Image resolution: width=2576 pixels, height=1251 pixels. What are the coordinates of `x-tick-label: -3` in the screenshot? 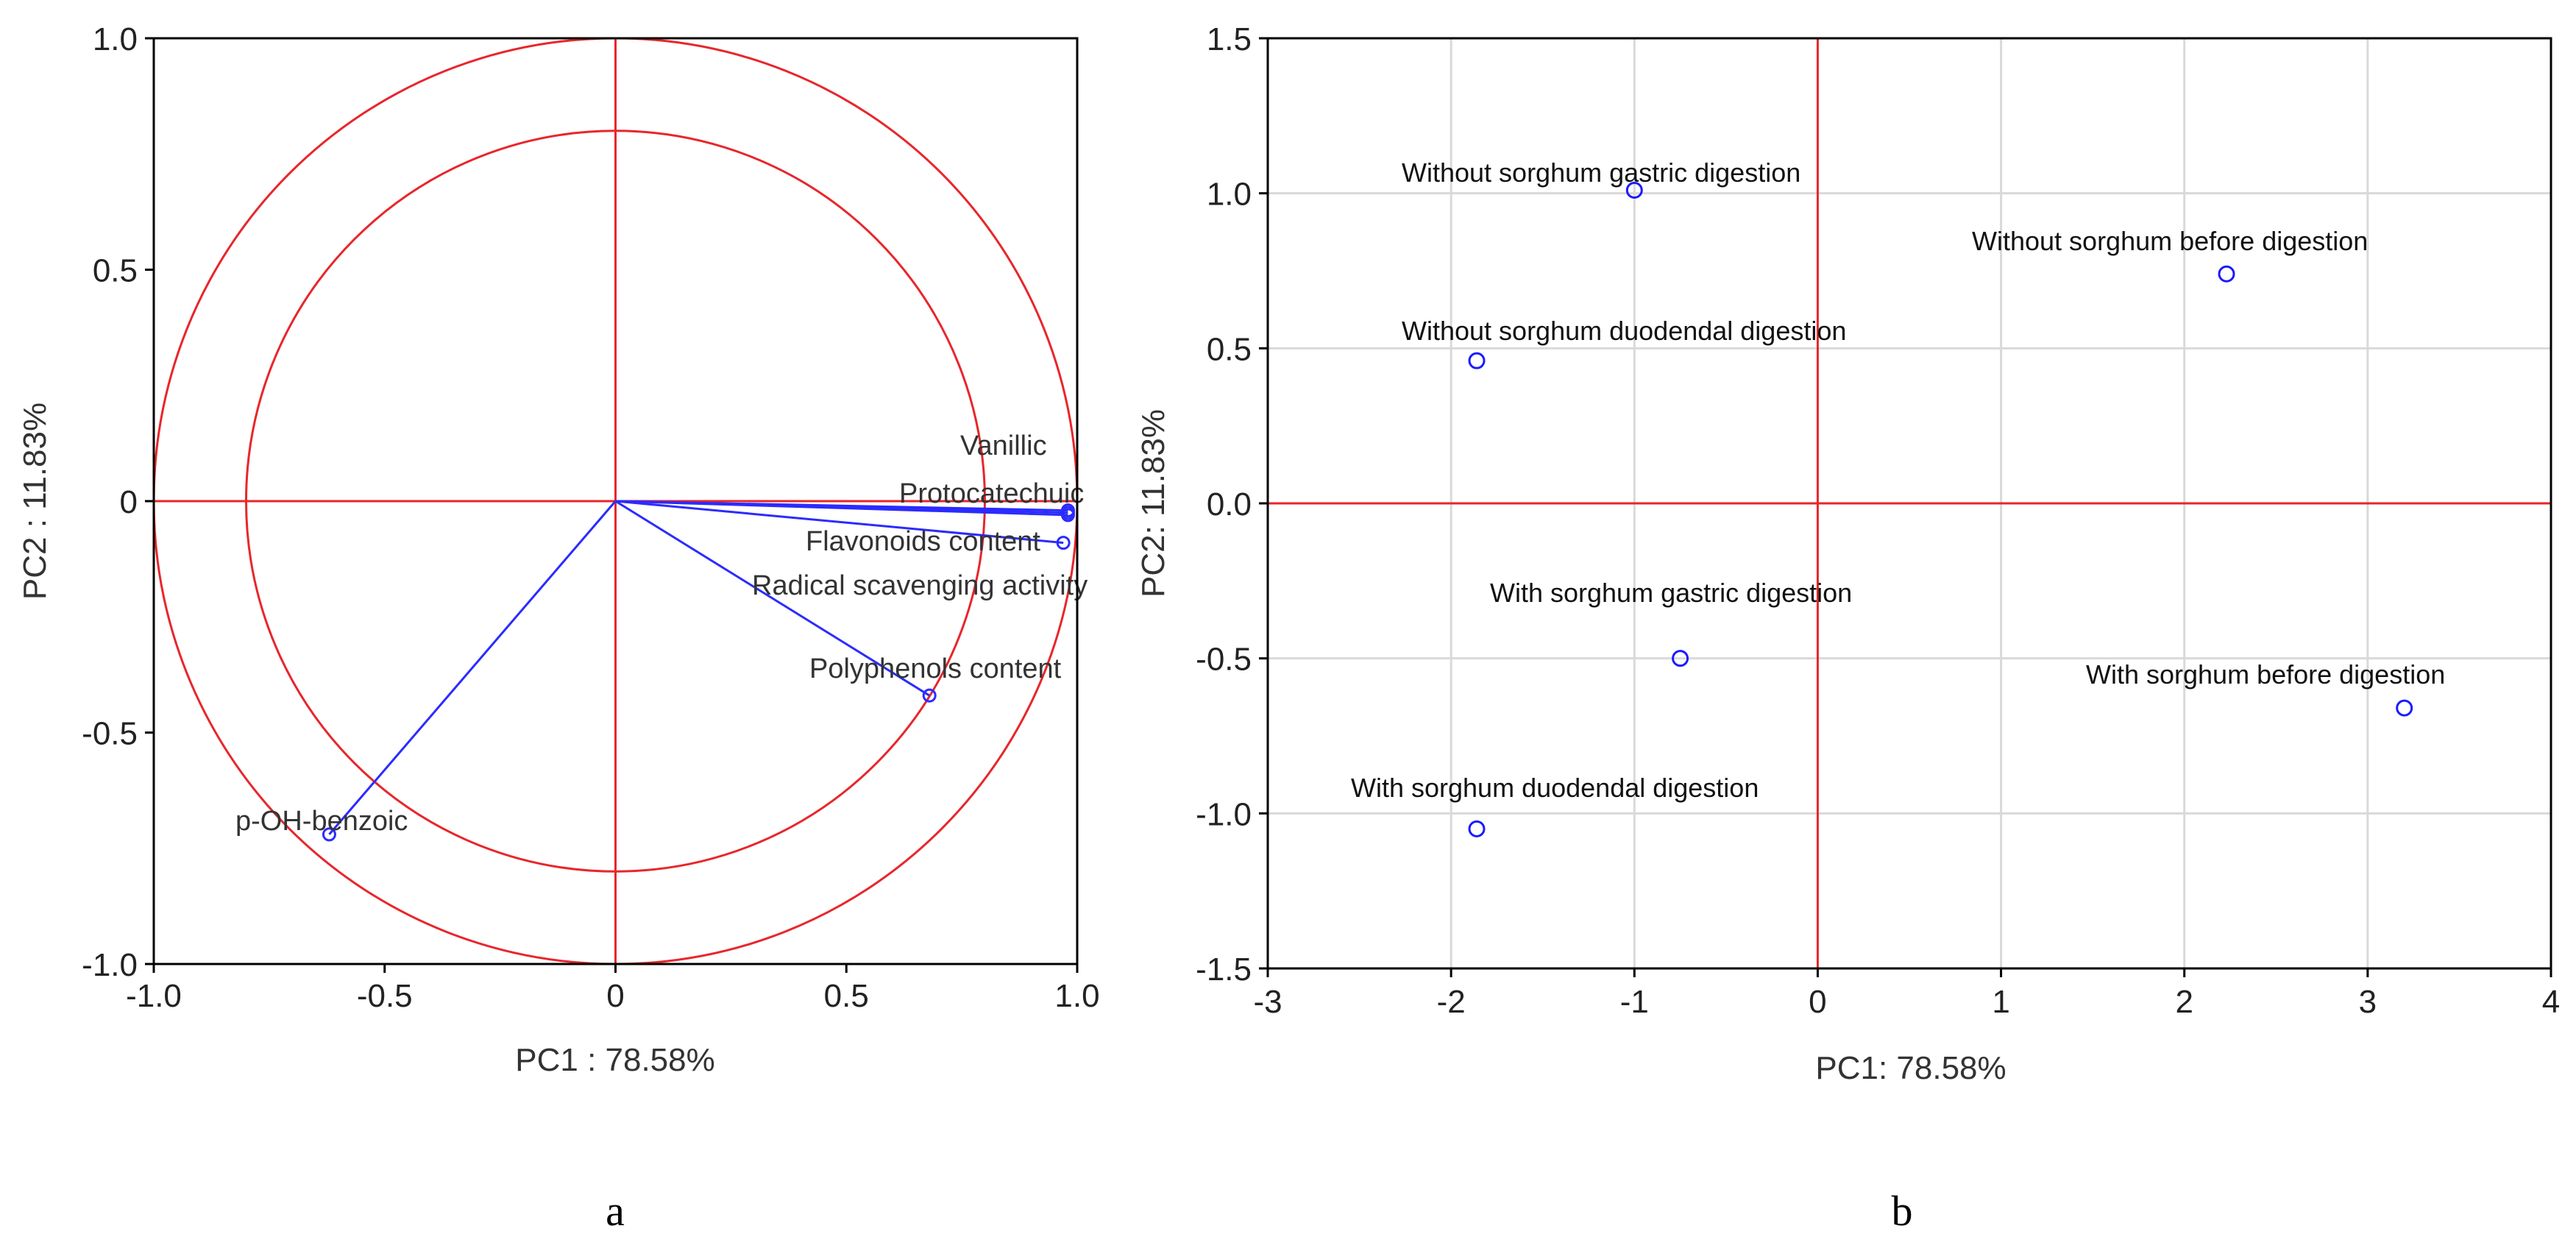 It's located at (1267, 1002).